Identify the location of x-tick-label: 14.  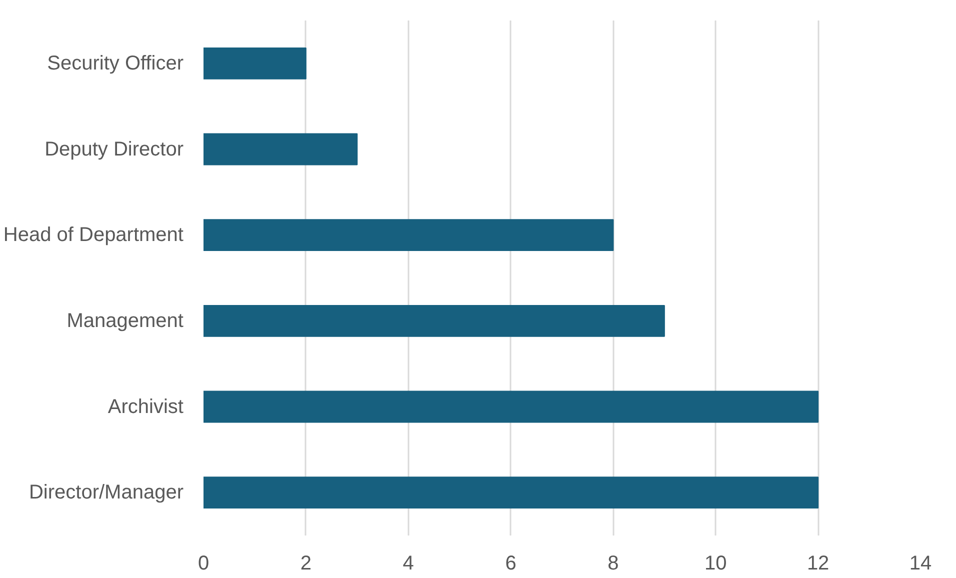
(920, 563).